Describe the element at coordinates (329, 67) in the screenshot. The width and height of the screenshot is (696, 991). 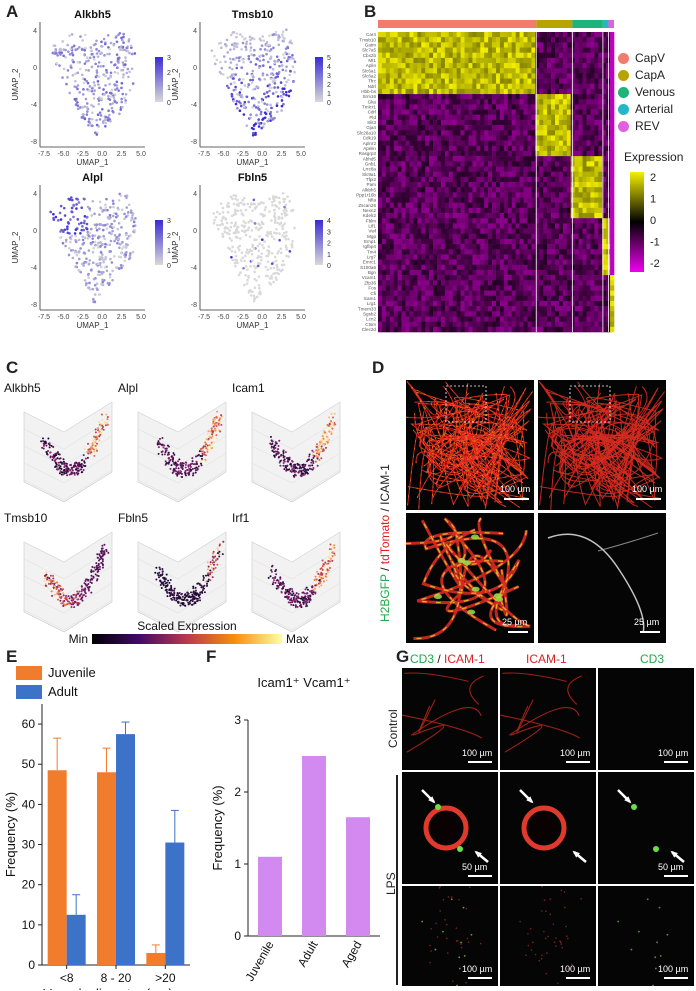
I see `colorbar-tick: 4` at that location.